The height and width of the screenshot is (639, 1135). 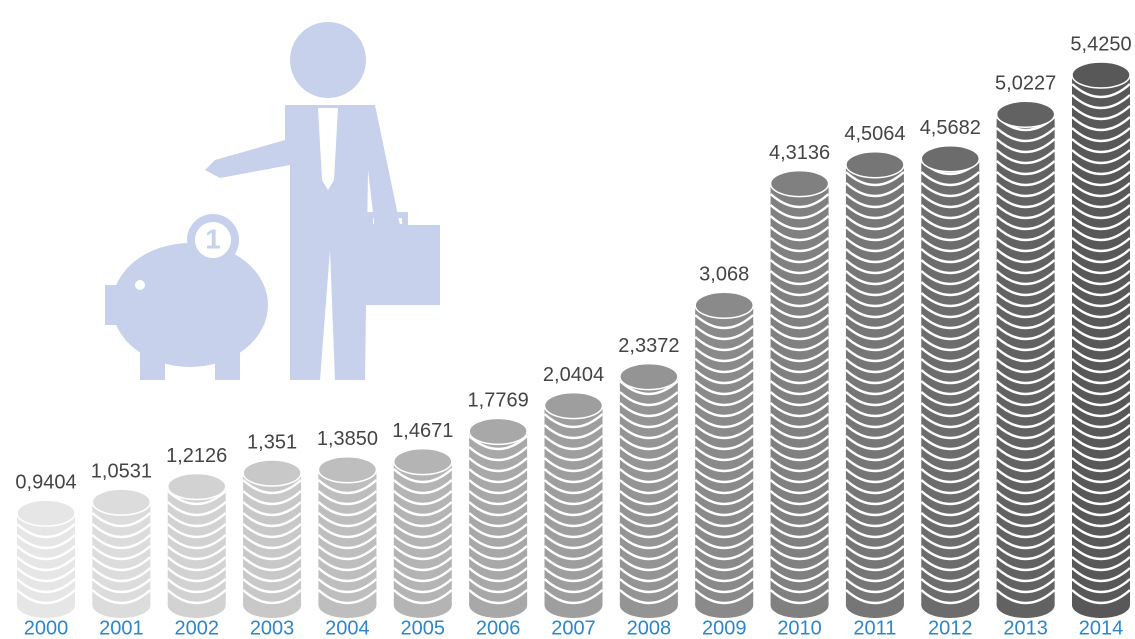 What do you see at coordinates (724, 628) in the screenshot?
I see `x-tick-label: 2009` at bounding box center [724, 628].